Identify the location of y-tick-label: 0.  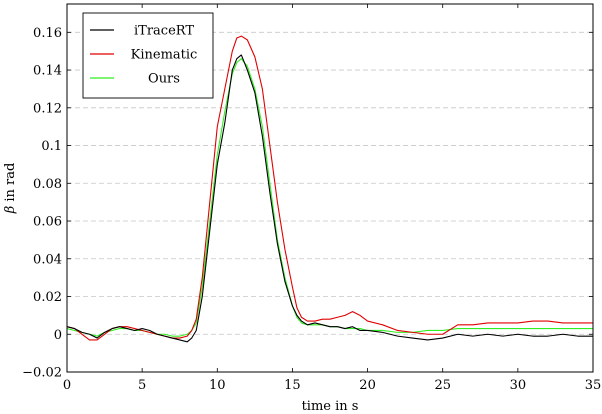
(58, 335).